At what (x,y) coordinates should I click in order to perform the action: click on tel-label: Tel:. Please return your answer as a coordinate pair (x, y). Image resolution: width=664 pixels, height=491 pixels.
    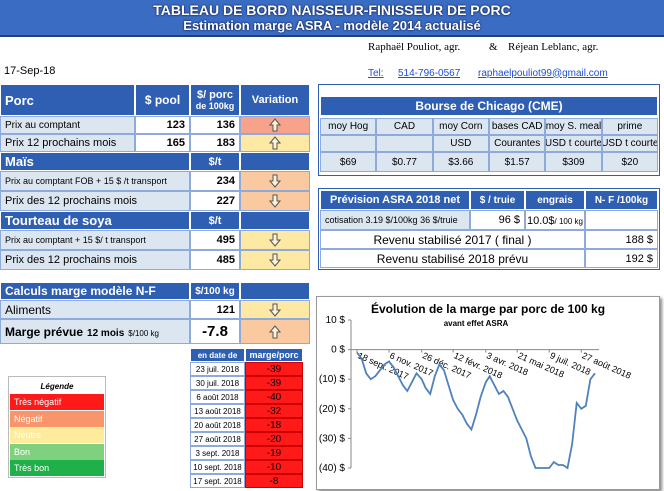
    Looking at the image, I should click on (376, 73).